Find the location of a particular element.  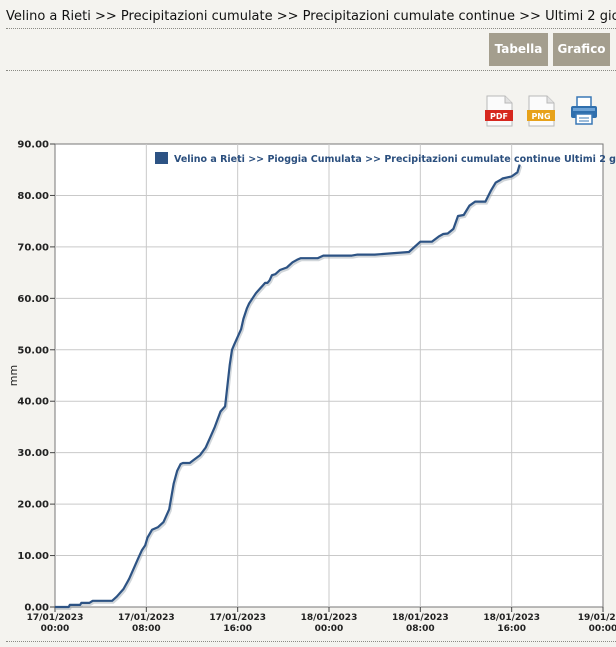

toolbar-divider is located at coordinates (311, 70).